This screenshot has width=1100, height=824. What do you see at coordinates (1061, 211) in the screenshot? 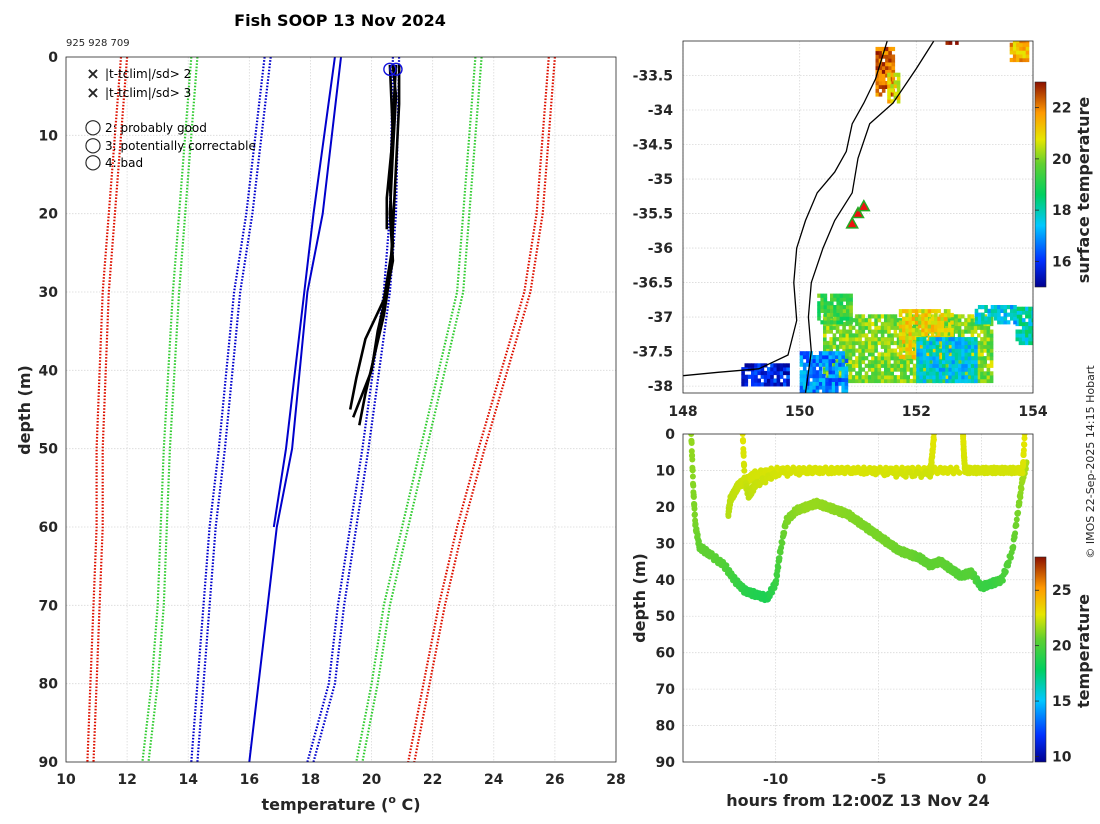
I see `map-colorbar-tick-label: 18` at bounding box center [1061, 211].